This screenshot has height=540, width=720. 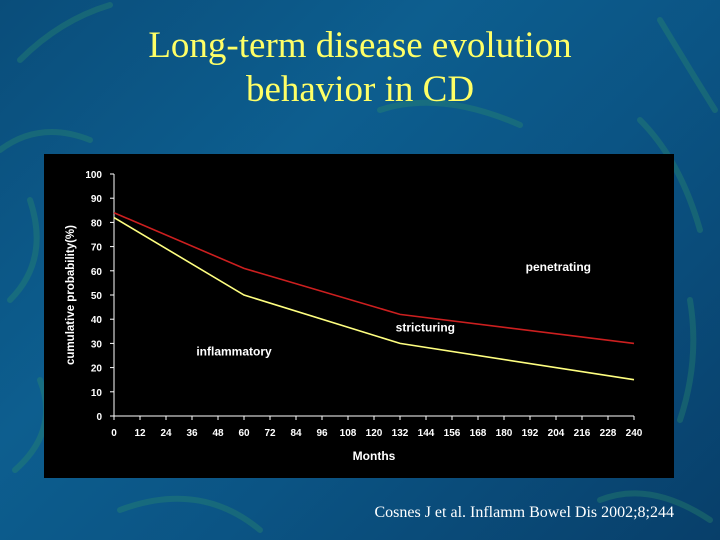 What do you see at coordinates (556, 433) in the screenshot?
I see `x-tick-label: 204` at bounding box center [556, 433].